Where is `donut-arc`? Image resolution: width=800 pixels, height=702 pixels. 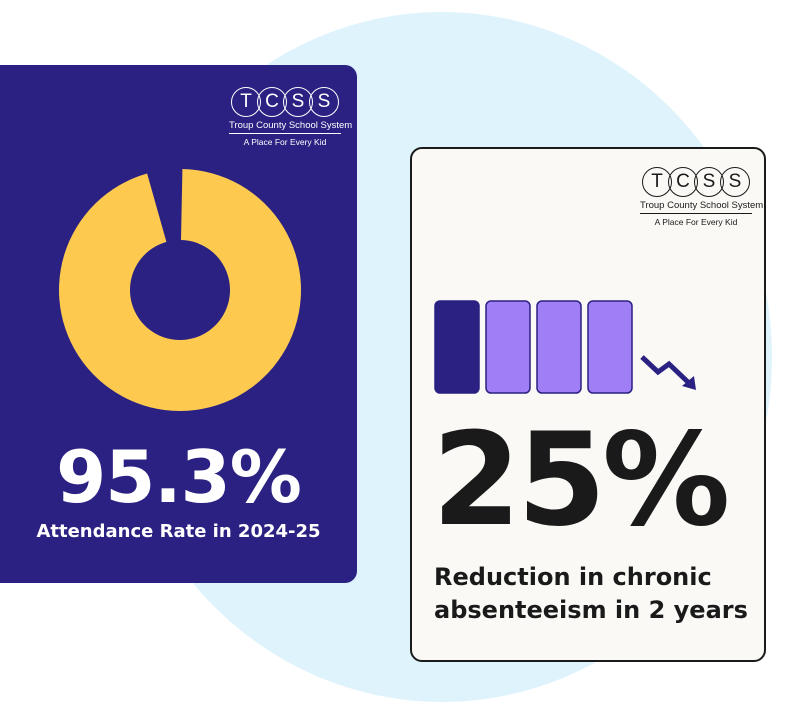
donut-arc is located at coordinates (180, 290).